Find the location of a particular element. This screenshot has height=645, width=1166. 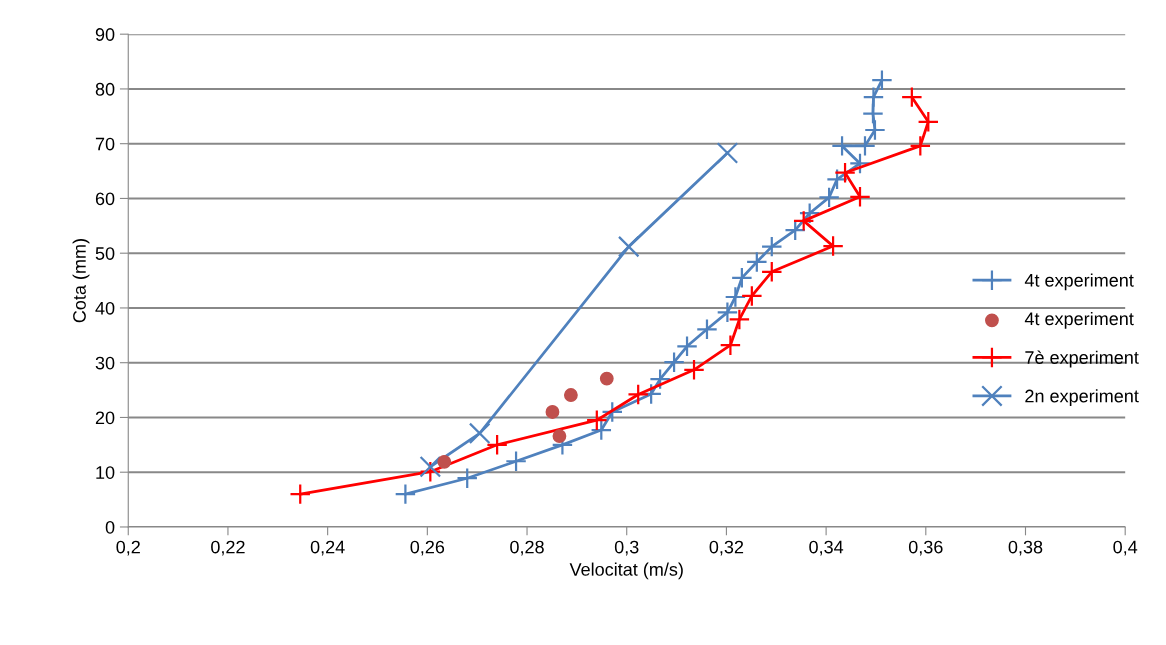

y-tick-label: 90 is located at coordinates (105, 34).